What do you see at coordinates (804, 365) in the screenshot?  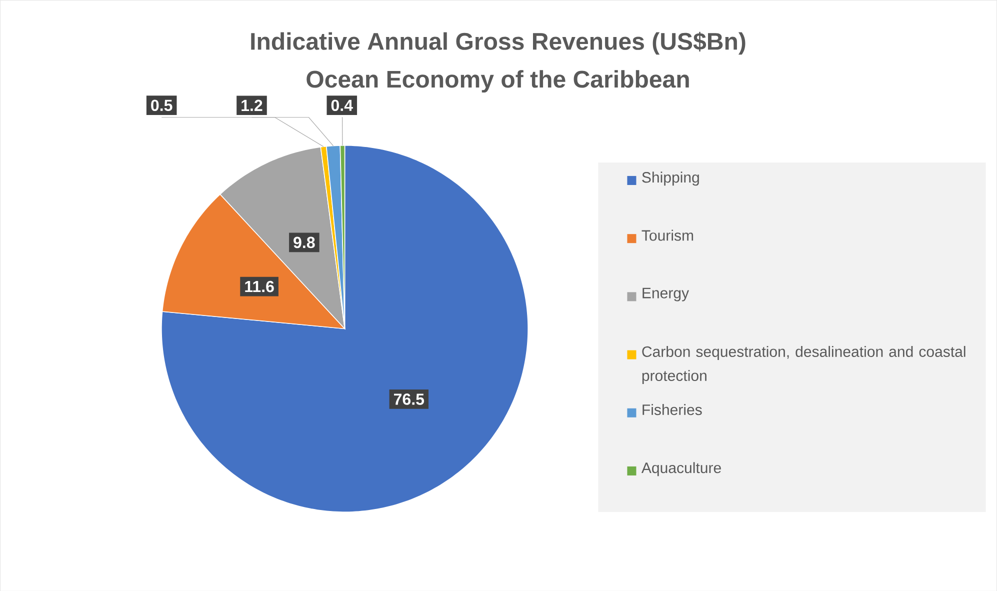 I see `legend-label: Carbon sequestration, desalineation and coastal protection` at bounding box center [804, 365].